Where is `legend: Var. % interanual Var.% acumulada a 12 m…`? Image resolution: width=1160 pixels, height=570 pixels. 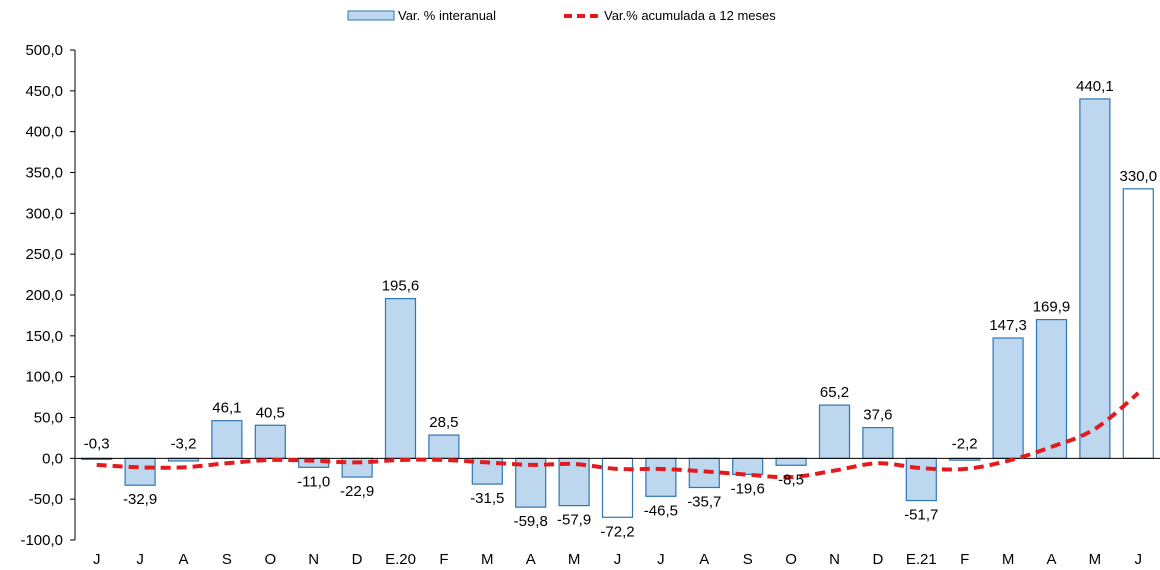
legend: Var. % interanual Var.% acumulada a 12 m… is located at coordinates (561, 15).